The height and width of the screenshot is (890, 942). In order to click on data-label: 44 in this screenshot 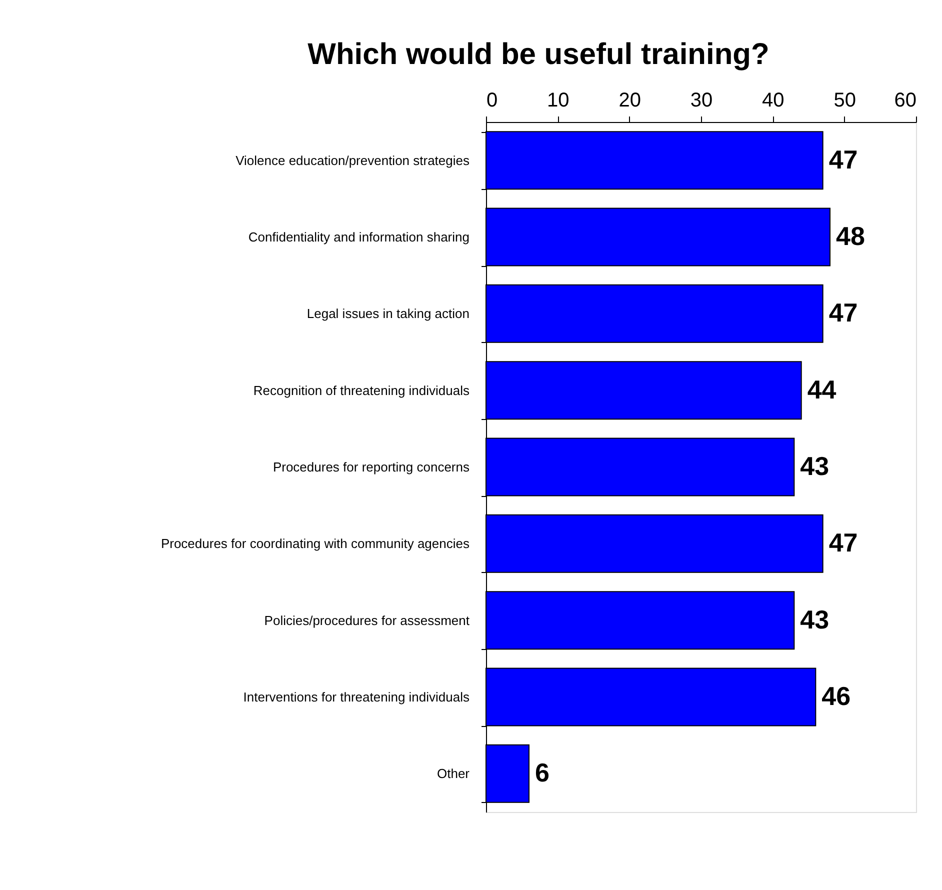, I will do `click(822, 389)`.